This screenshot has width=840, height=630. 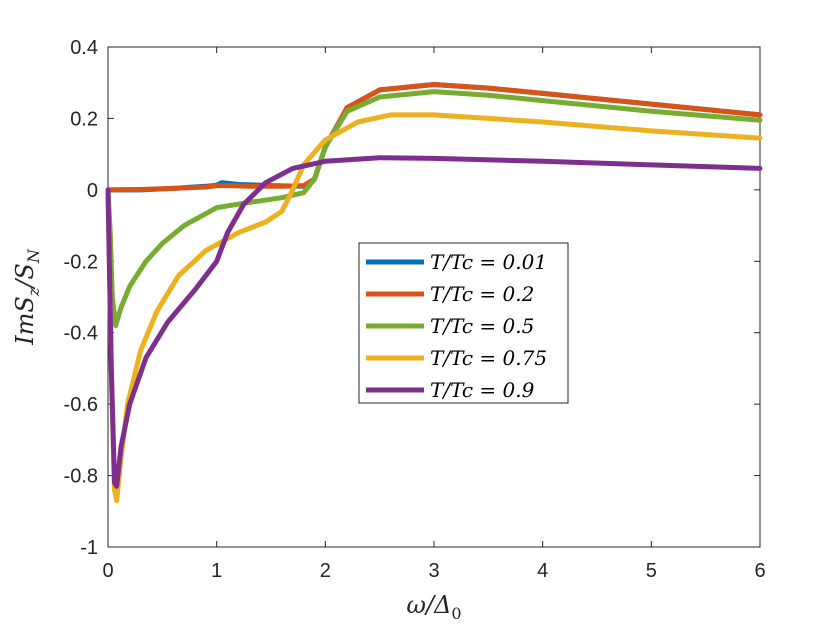 I want to click on y-tick-label: -0.4, so click(x=81, y=334).